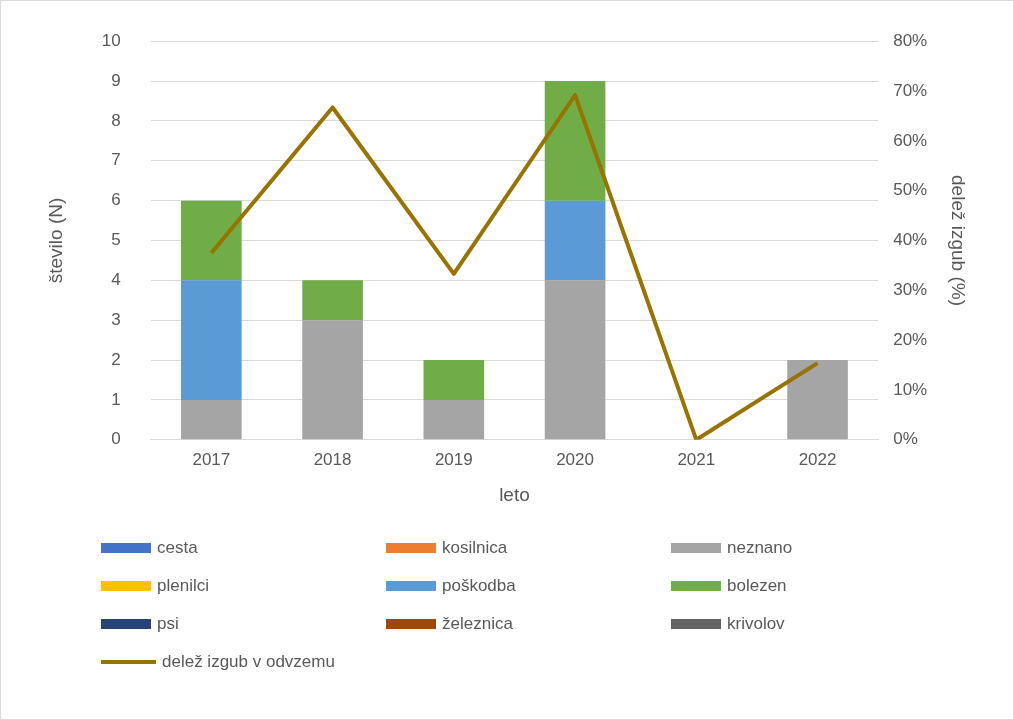 This screenshot has height=720, width=1014. I want to click on x-tick-label: 2020, so click(575, 459).